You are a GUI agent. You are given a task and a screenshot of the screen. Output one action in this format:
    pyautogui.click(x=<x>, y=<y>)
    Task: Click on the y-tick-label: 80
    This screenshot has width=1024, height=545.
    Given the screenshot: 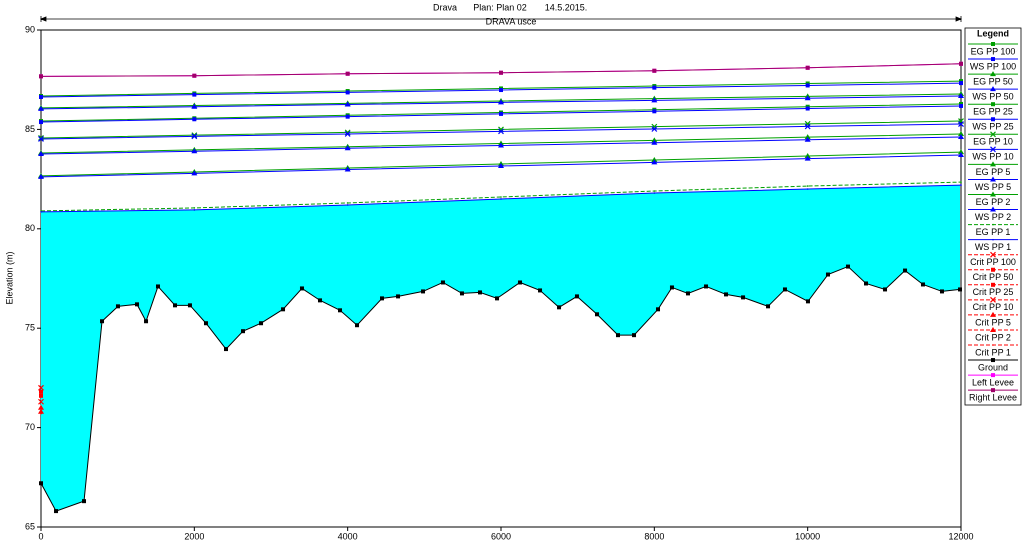 What is the action you would take?
    pyautogui.click(x=30, y=228)
    